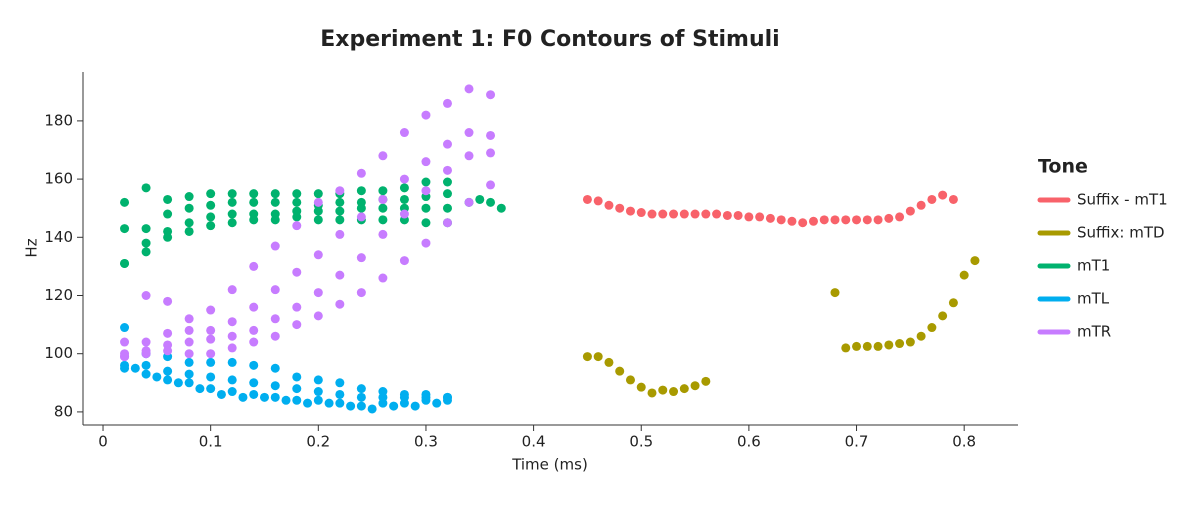 This screenshot has width=1200, height=505. What do you see at coordinates (318, 442) in the screenshot?
I see `x-tick-label: 0.2` at bounding box center [318, 442].